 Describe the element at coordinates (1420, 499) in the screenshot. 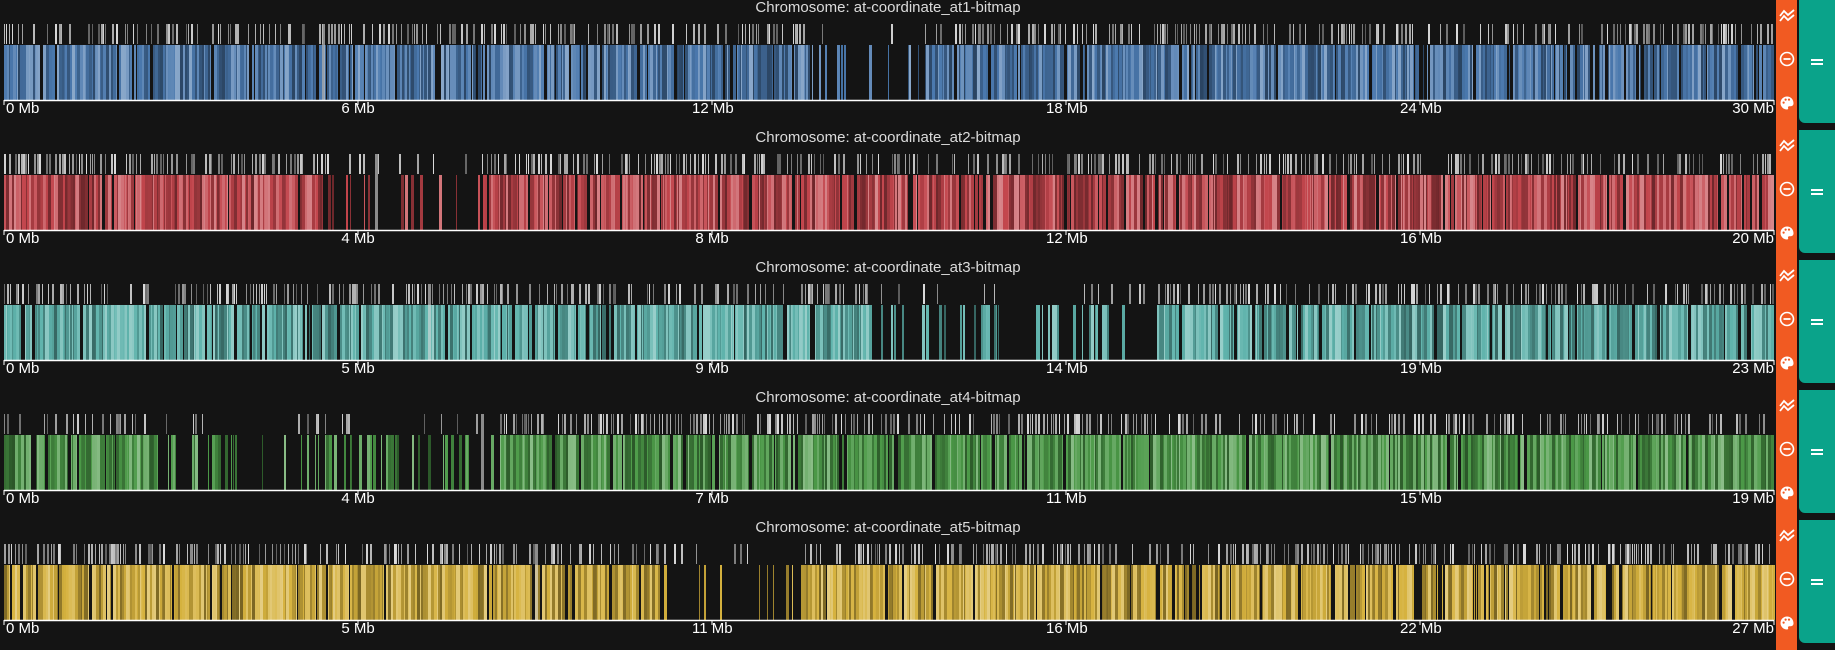

I see `axis-tick-label: 15 Mb` at that location.